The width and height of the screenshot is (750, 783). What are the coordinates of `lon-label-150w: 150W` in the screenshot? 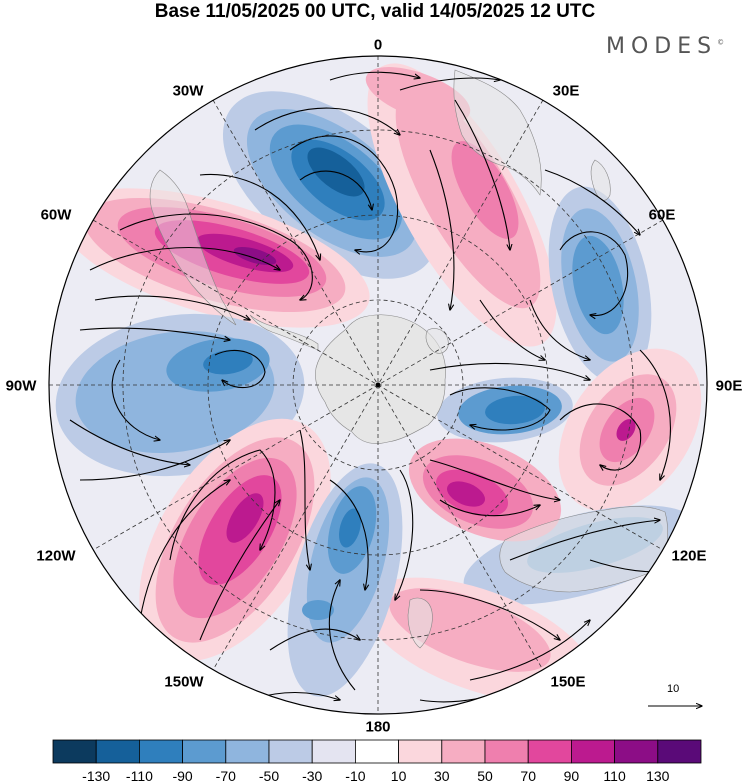 It's located at (184, 682).